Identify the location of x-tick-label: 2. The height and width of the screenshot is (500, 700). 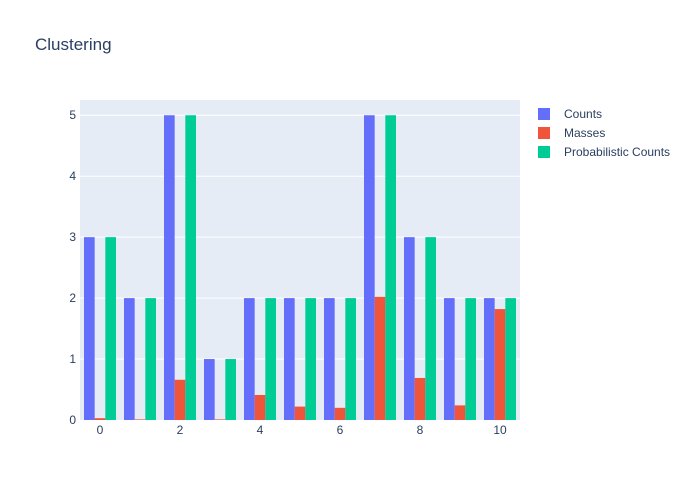
(180, 430).